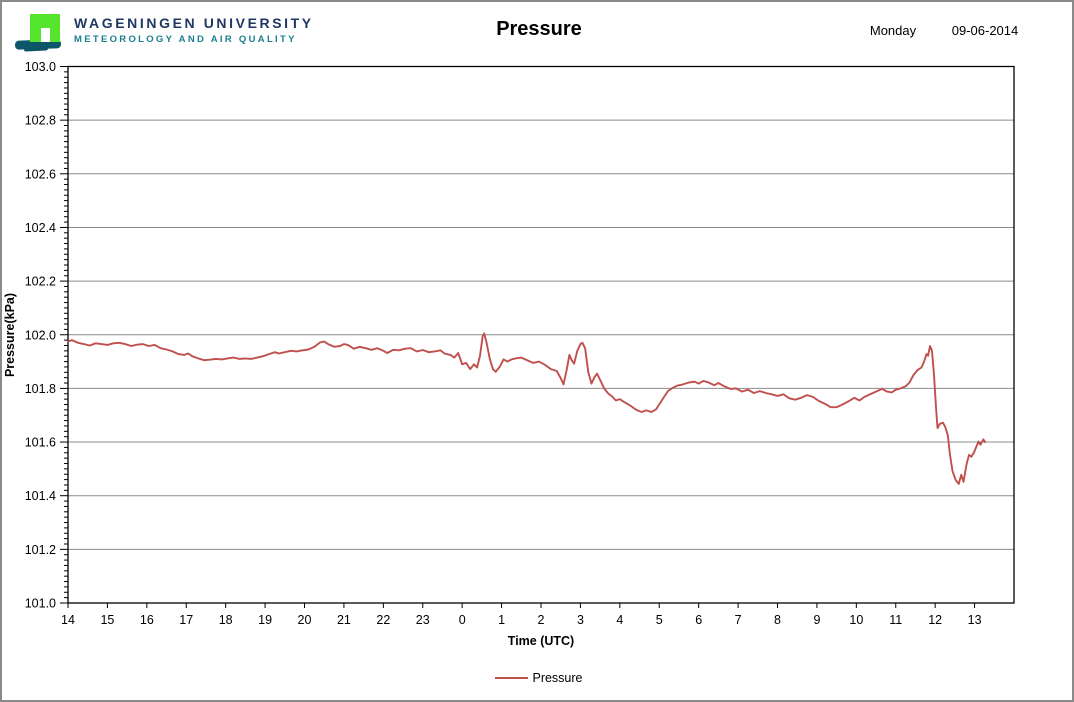 Image resolution: width=1074 pixels, height=702 pixels. I want to click on x-tick-label: 9, so click(816, 620).